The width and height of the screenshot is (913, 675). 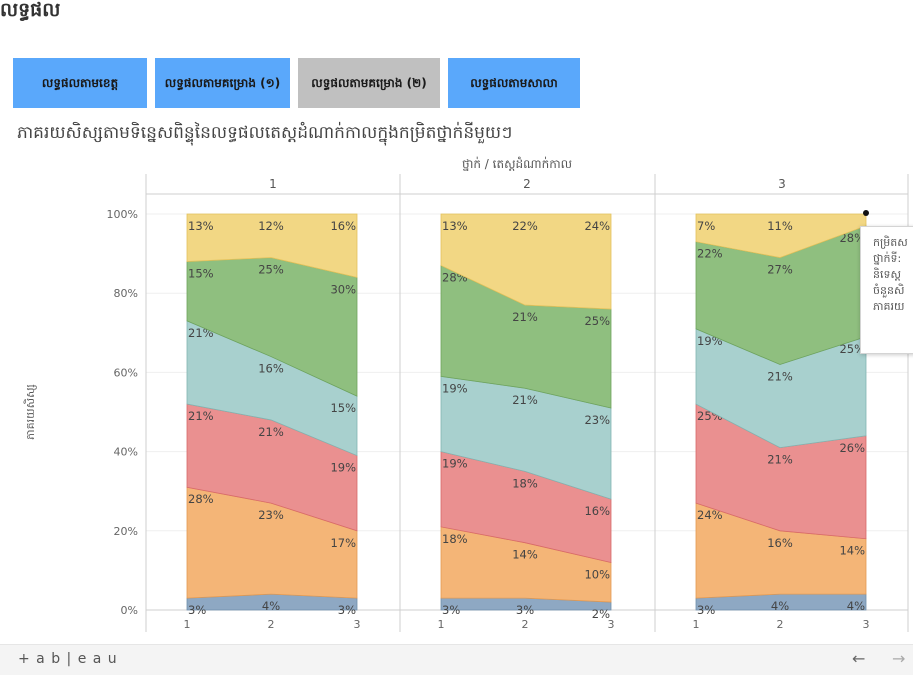 I want to click on tooltip-line: និទេស្ត, so click(x=887, y=274).